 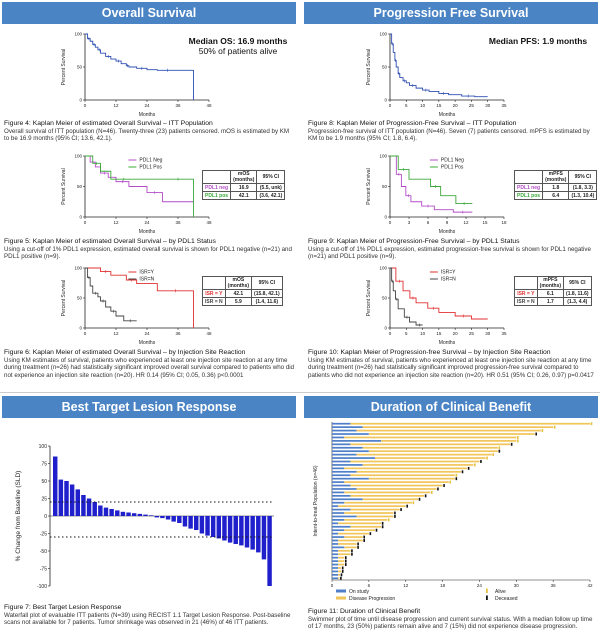 I want to click on x-tick-label: 15, so click(x=439, y=105).